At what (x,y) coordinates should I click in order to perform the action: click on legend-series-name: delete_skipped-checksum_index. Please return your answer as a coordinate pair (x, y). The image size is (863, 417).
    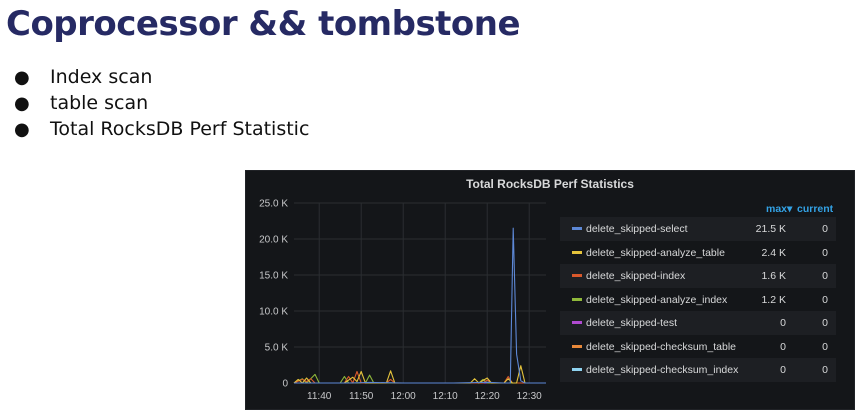
    Looking at the image, I should click on (662, 370).